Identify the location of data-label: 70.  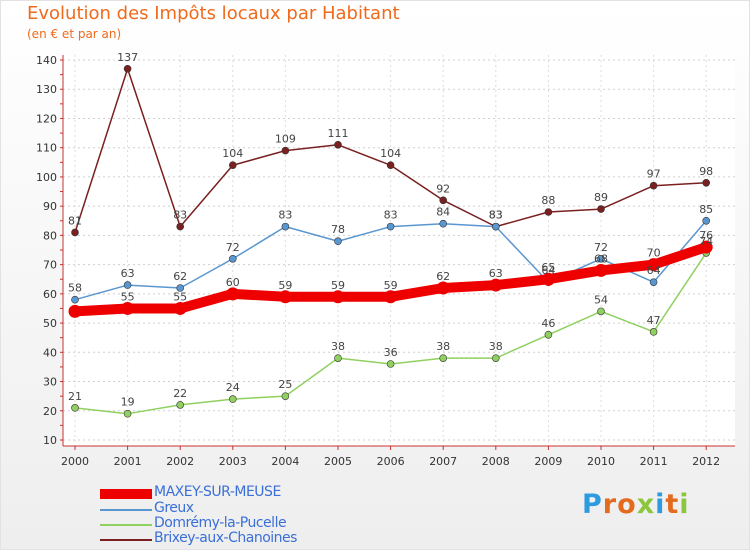
(654, 253).